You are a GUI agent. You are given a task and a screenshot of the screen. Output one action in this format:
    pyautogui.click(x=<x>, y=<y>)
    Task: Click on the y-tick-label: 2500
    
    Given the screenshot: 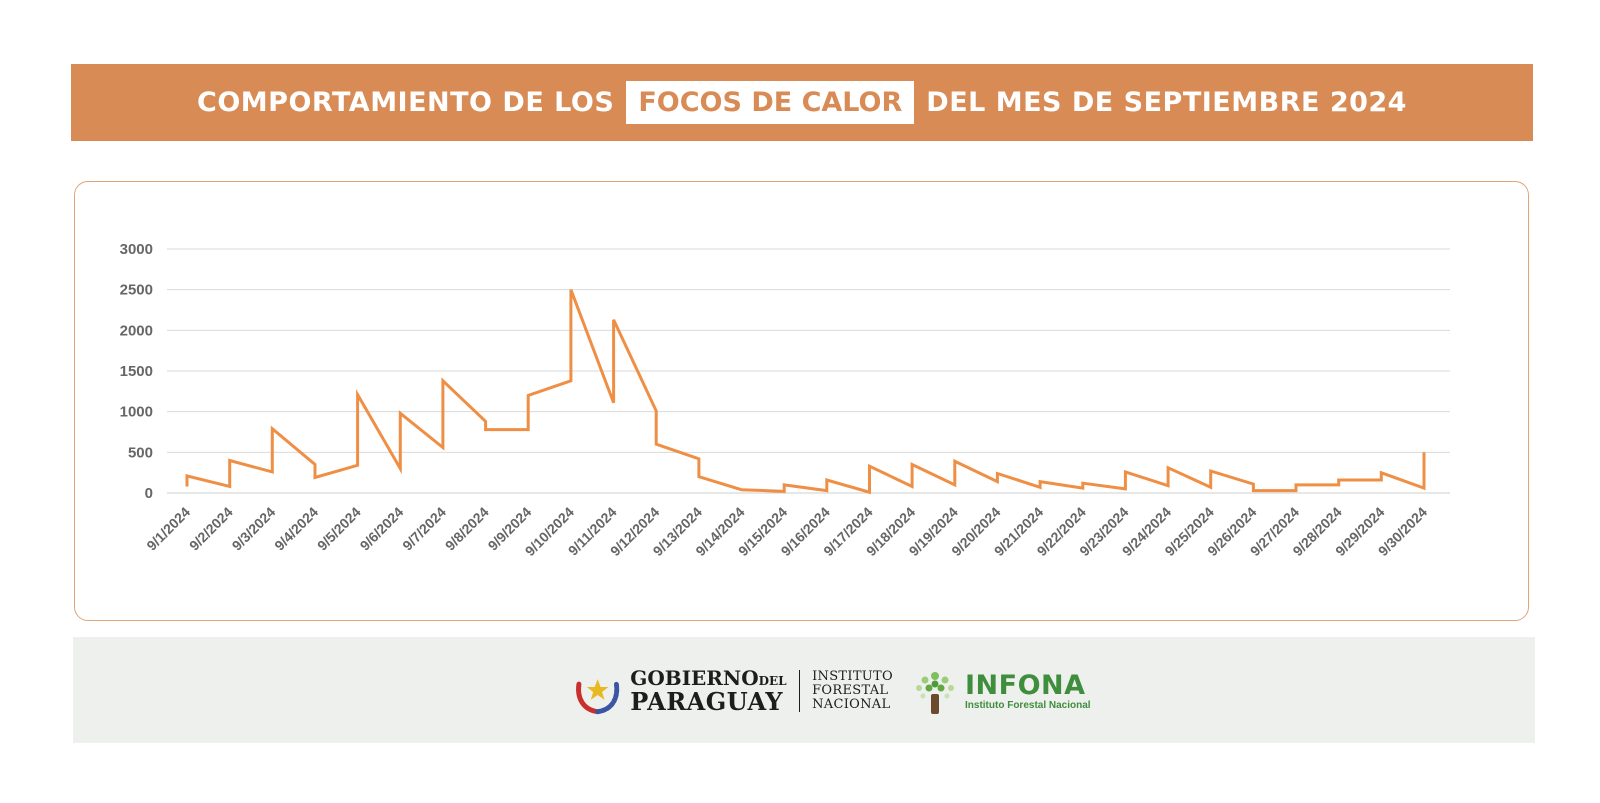 What is the action you would take?
    pyautogui.click(x=136, y=290)
    